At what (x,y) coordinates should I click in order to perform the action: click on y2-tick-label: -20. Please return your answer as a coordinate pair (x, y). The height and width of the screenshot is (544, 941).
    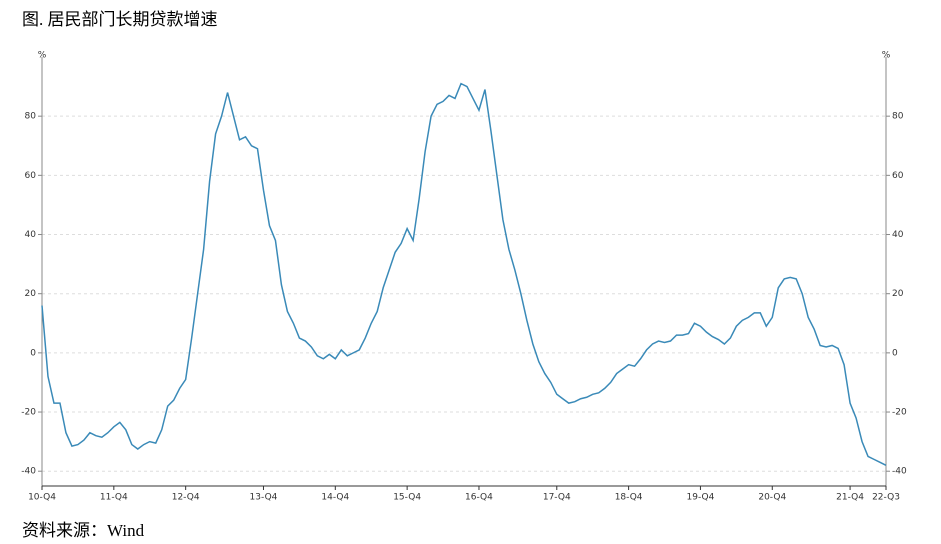
    Looking at the image, I should click on (899, 413).